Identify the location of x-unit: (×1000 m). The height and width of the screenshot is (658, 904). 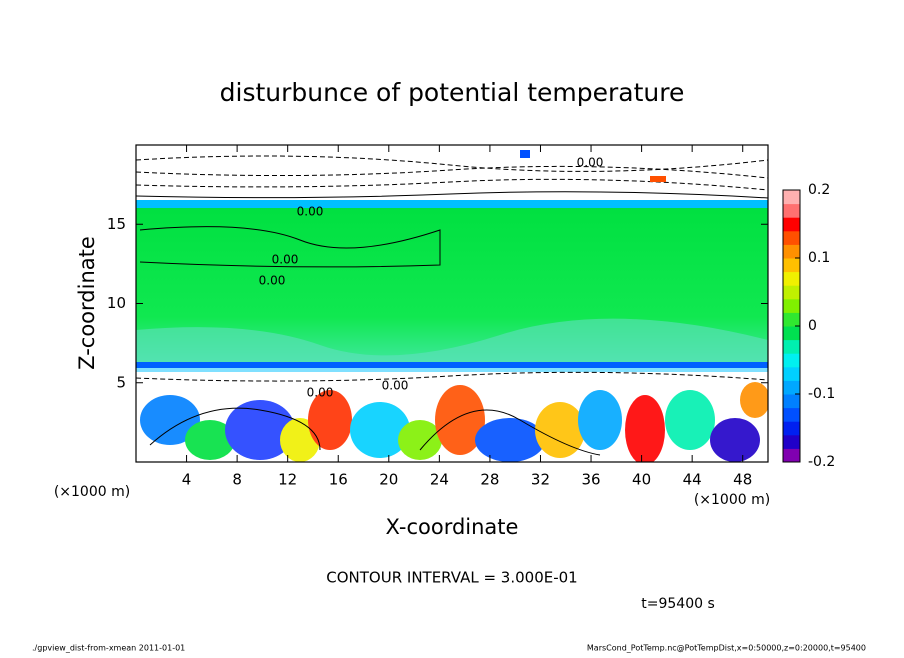
(732, 500).